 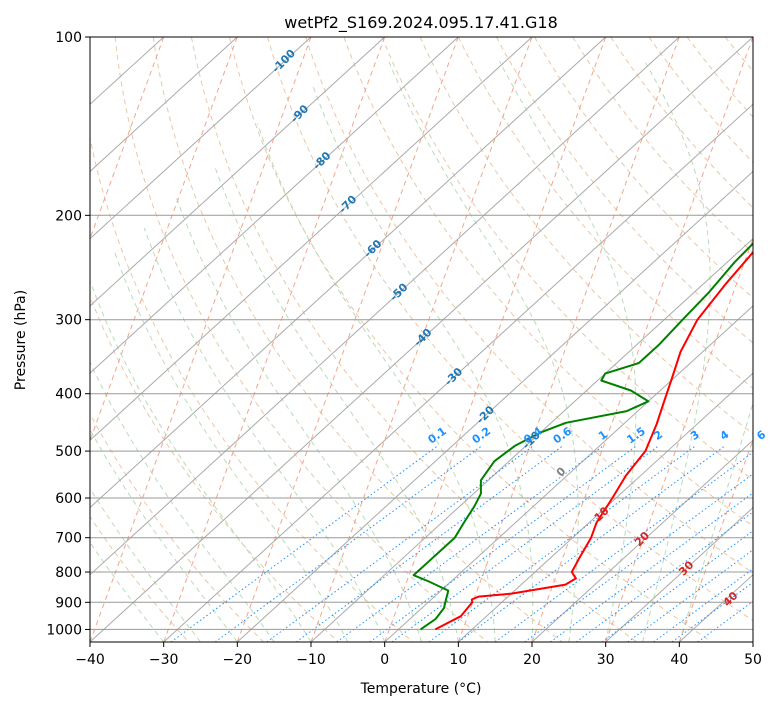 I want to click on x-tick-label: 10, so click(x=458, y=660).